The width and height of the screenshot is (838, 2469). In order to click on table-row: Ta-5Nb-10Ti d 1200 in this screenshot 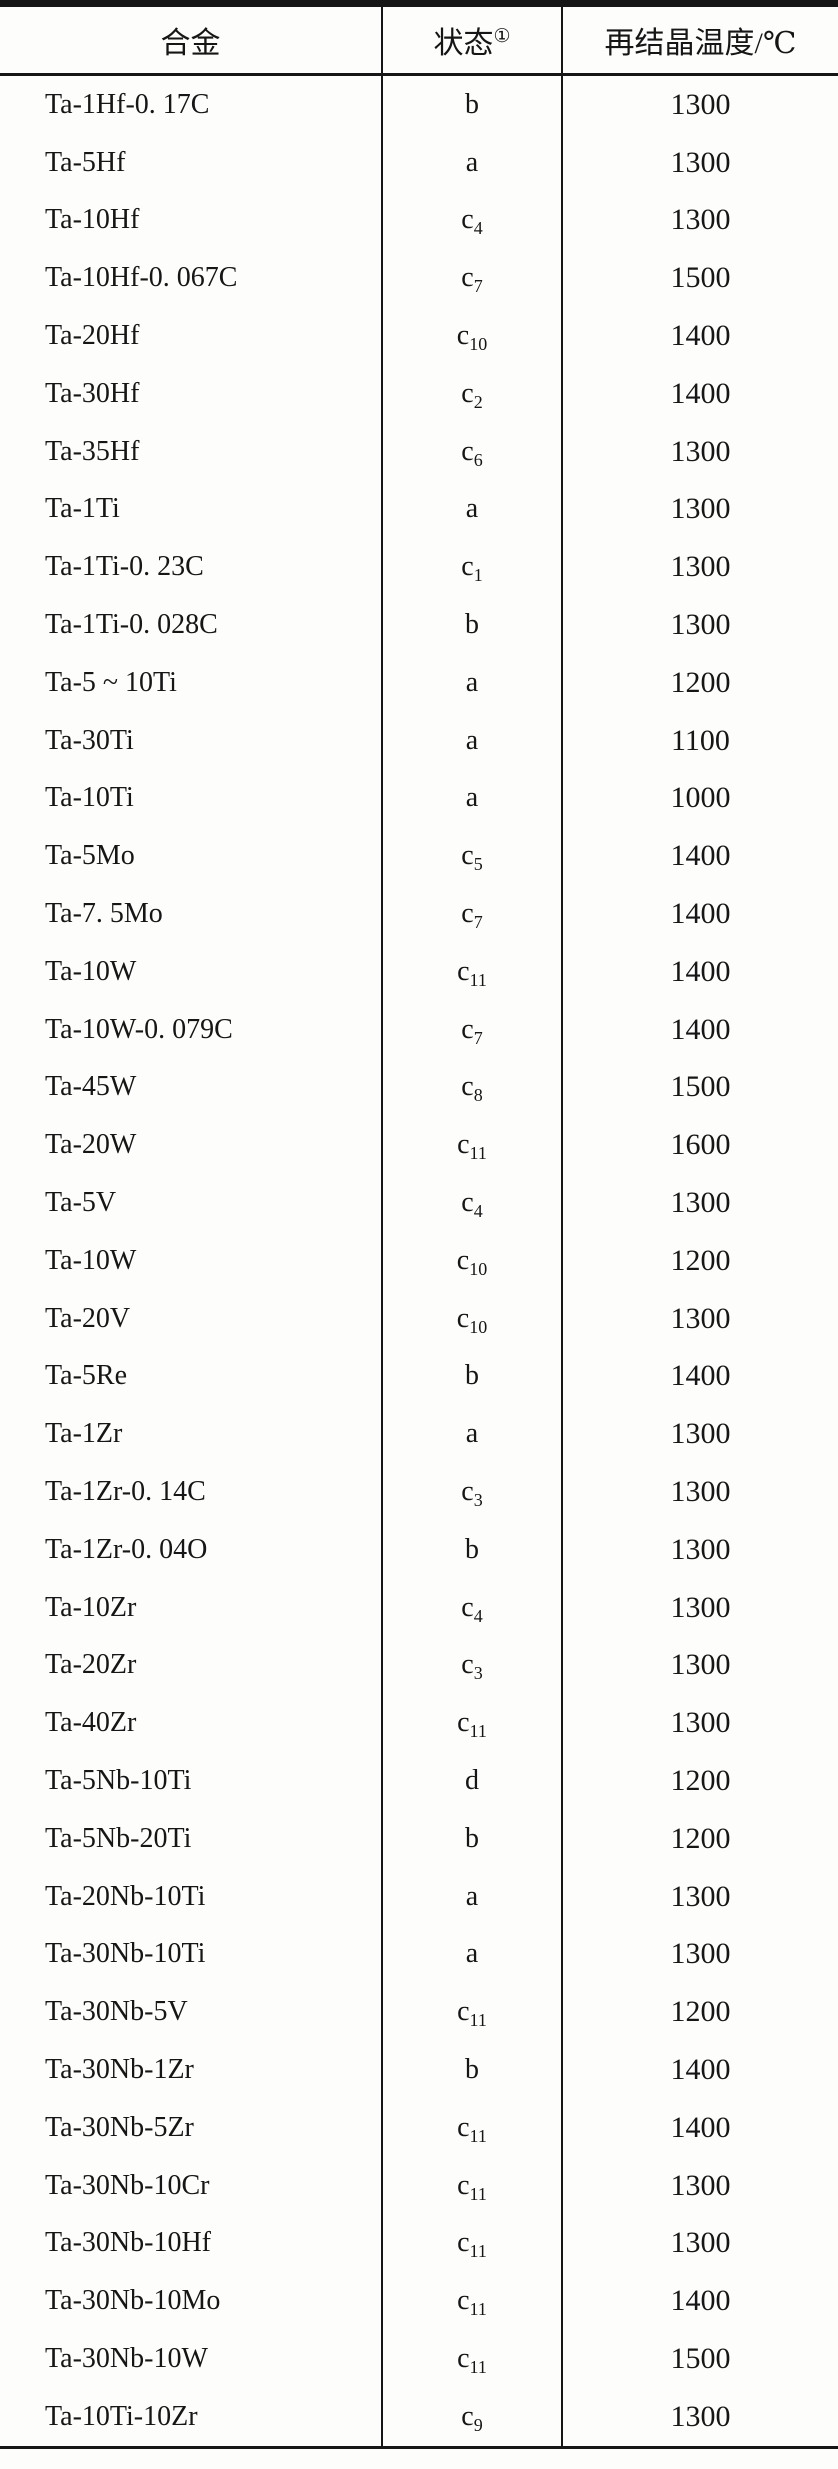, I will do `click(419, 1781)`.